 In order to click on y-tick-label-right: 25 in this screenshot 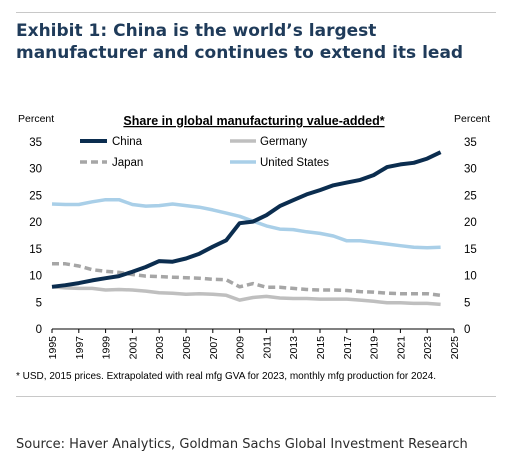, I will do `click(470, 196)`.